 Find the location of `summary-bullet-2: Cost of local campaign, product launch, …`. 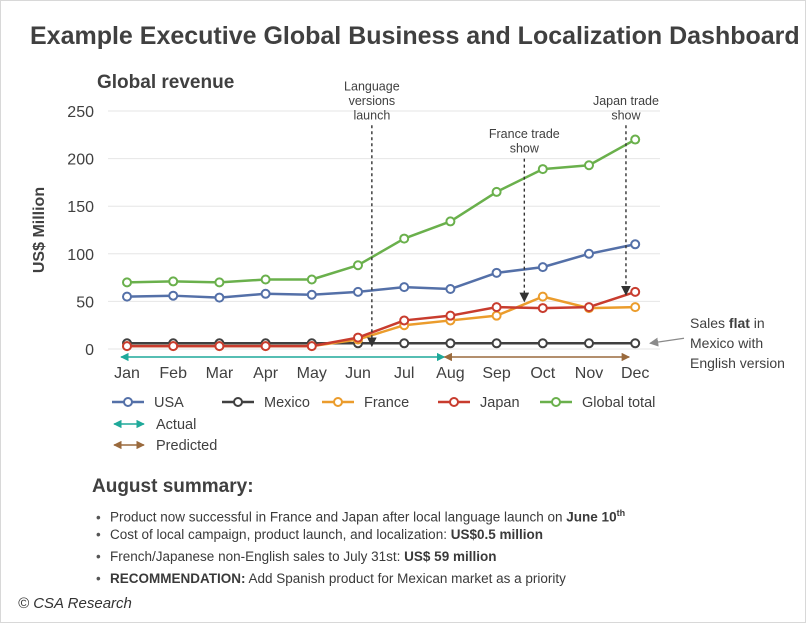

summary-bullet-2: Cost of local campaign, product launch, … is located at coordinates (360, 535).